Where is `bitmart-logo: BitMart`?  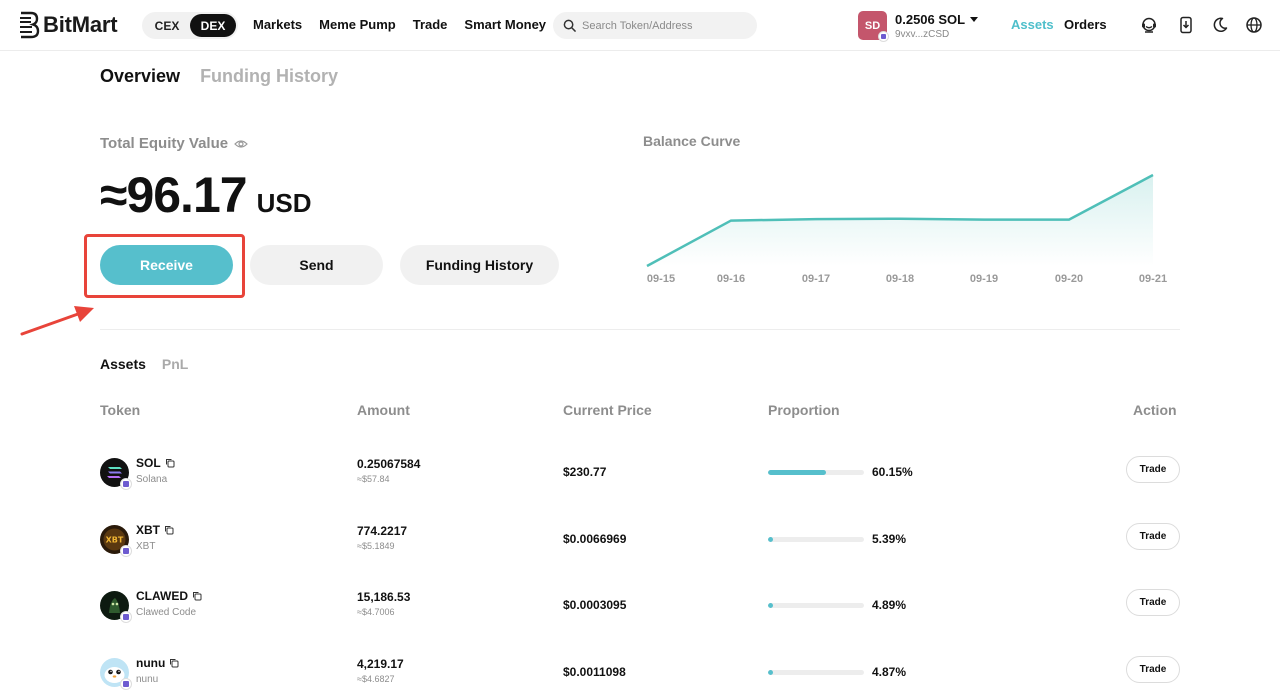 bitmart-logo: BitMart is located at coordinates (68, 25).